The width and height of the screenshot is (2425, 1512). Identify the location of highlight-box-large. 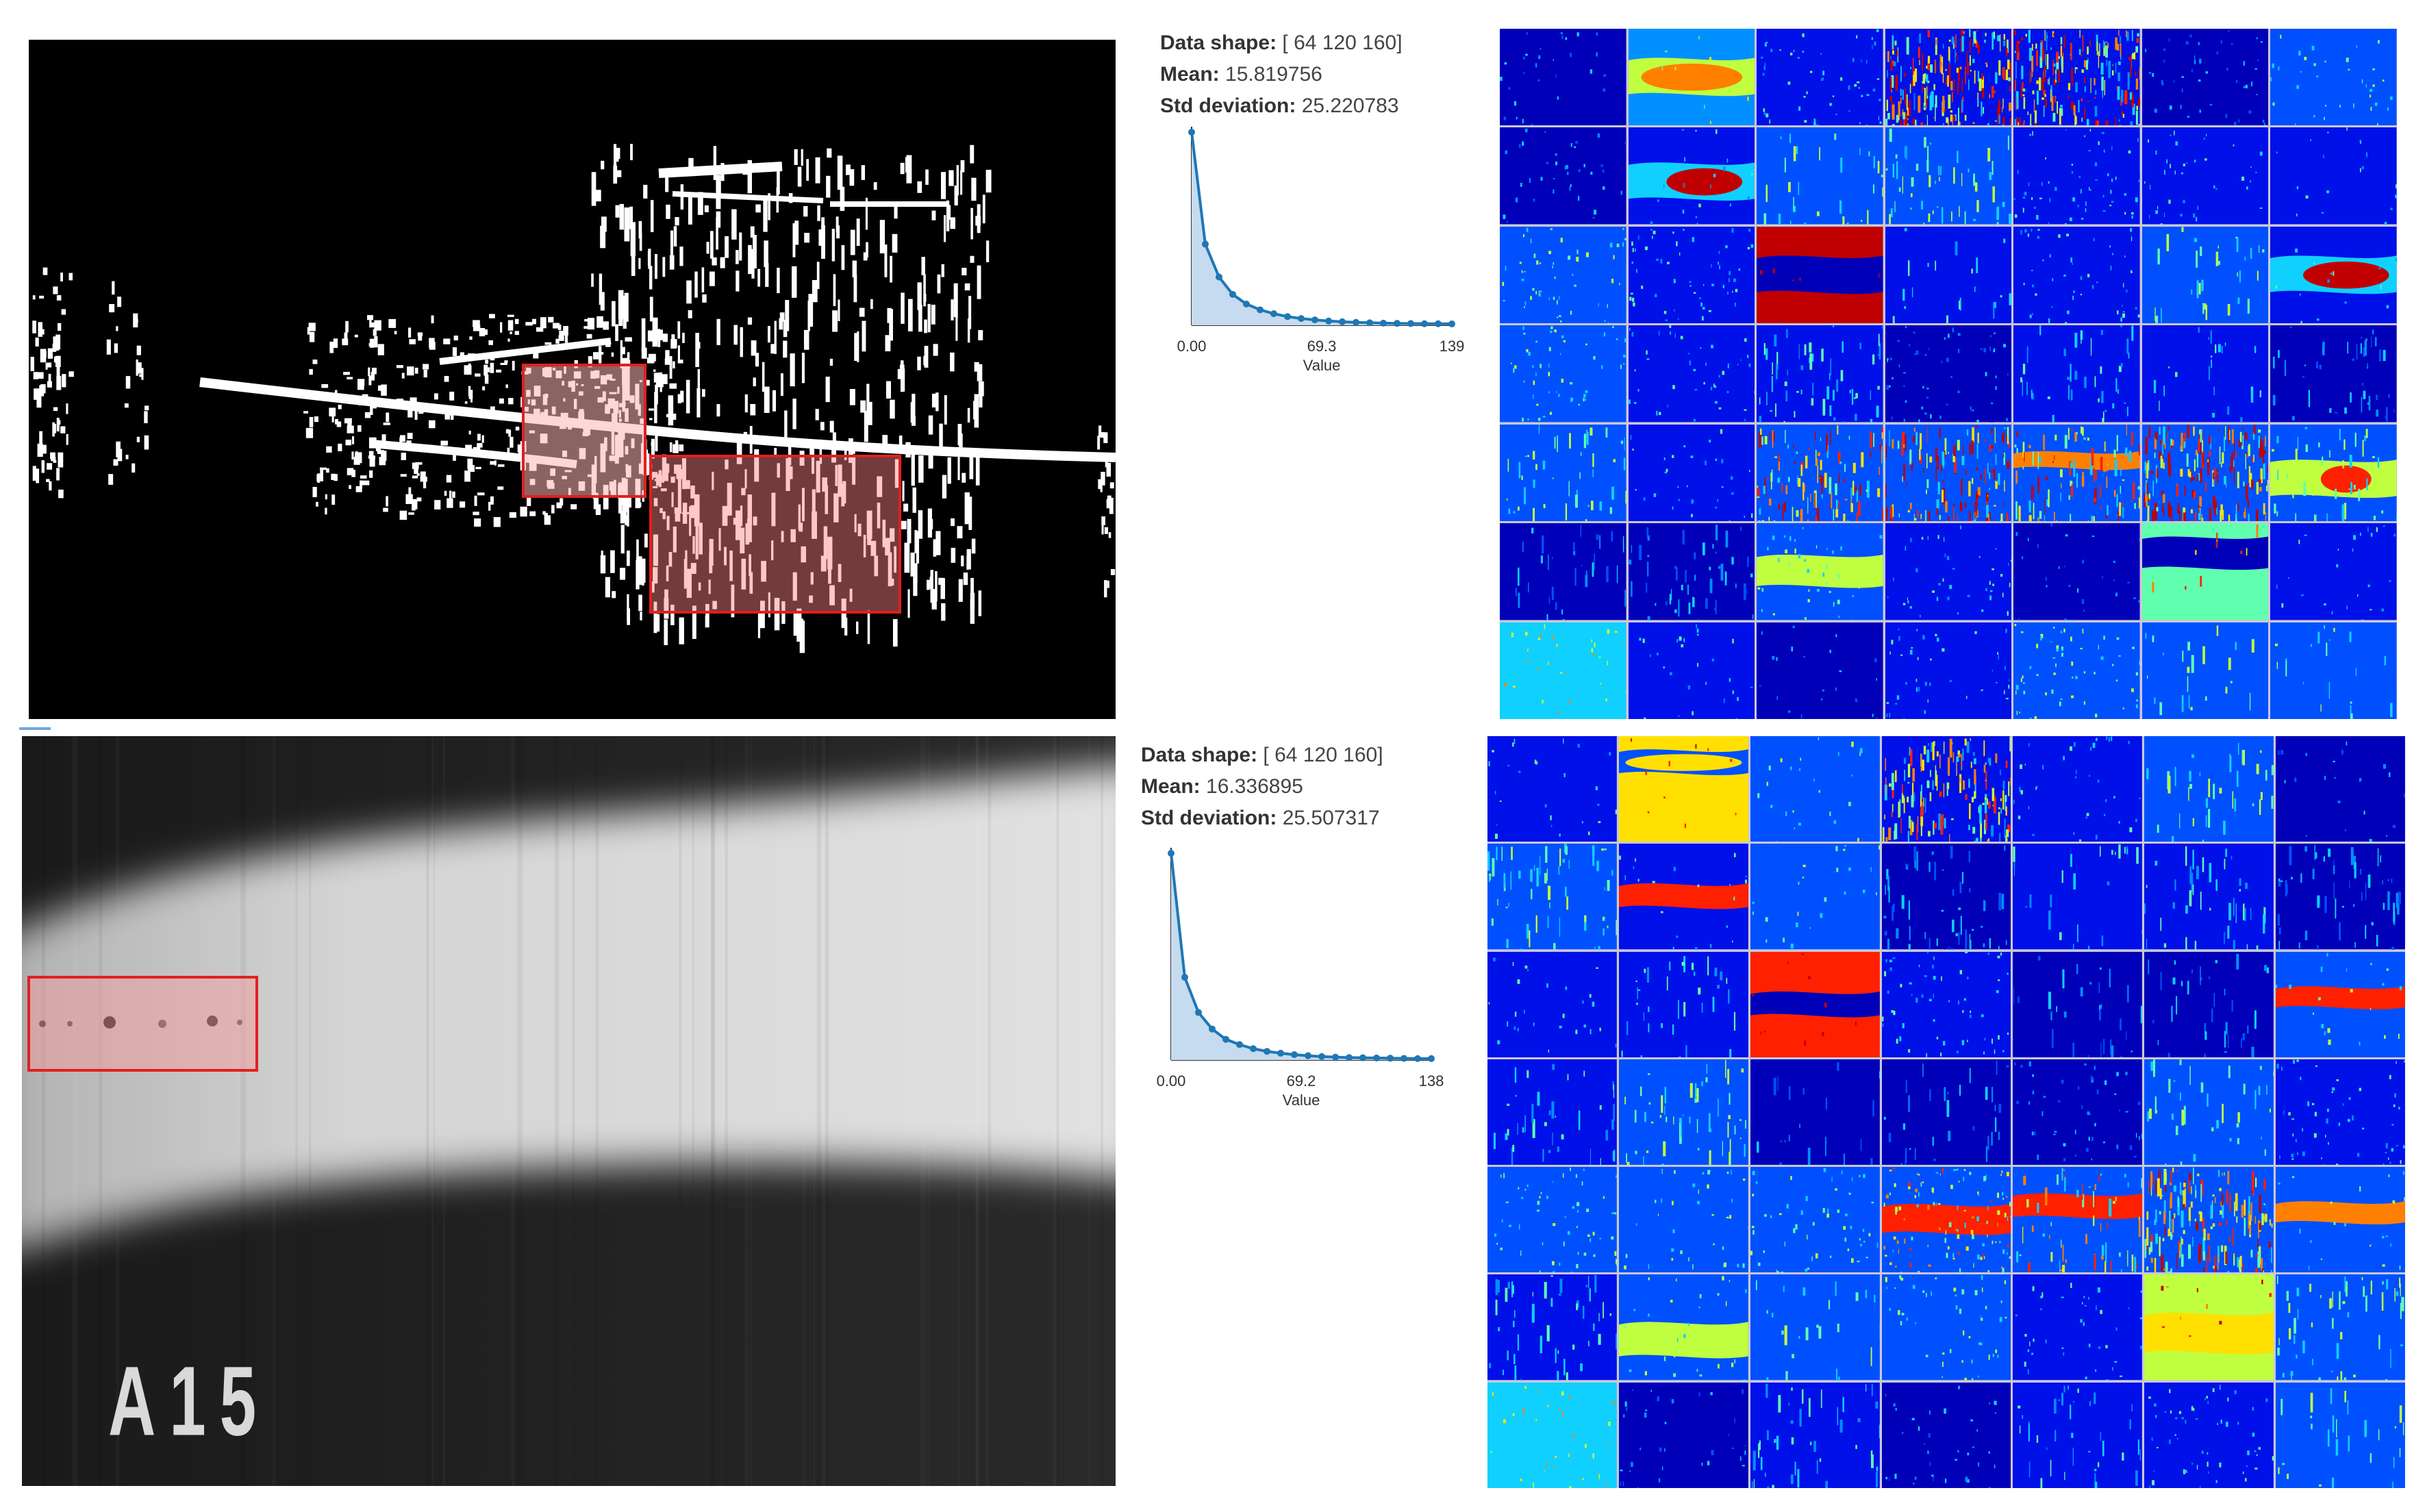
(775, 534).